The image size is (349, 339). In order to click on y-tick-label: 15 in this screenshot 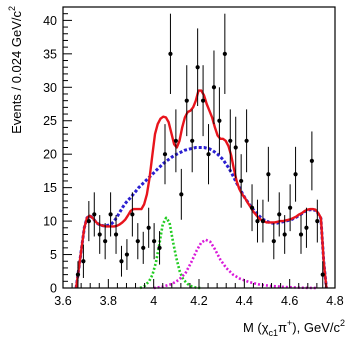, I will do `click(50, 188)`.